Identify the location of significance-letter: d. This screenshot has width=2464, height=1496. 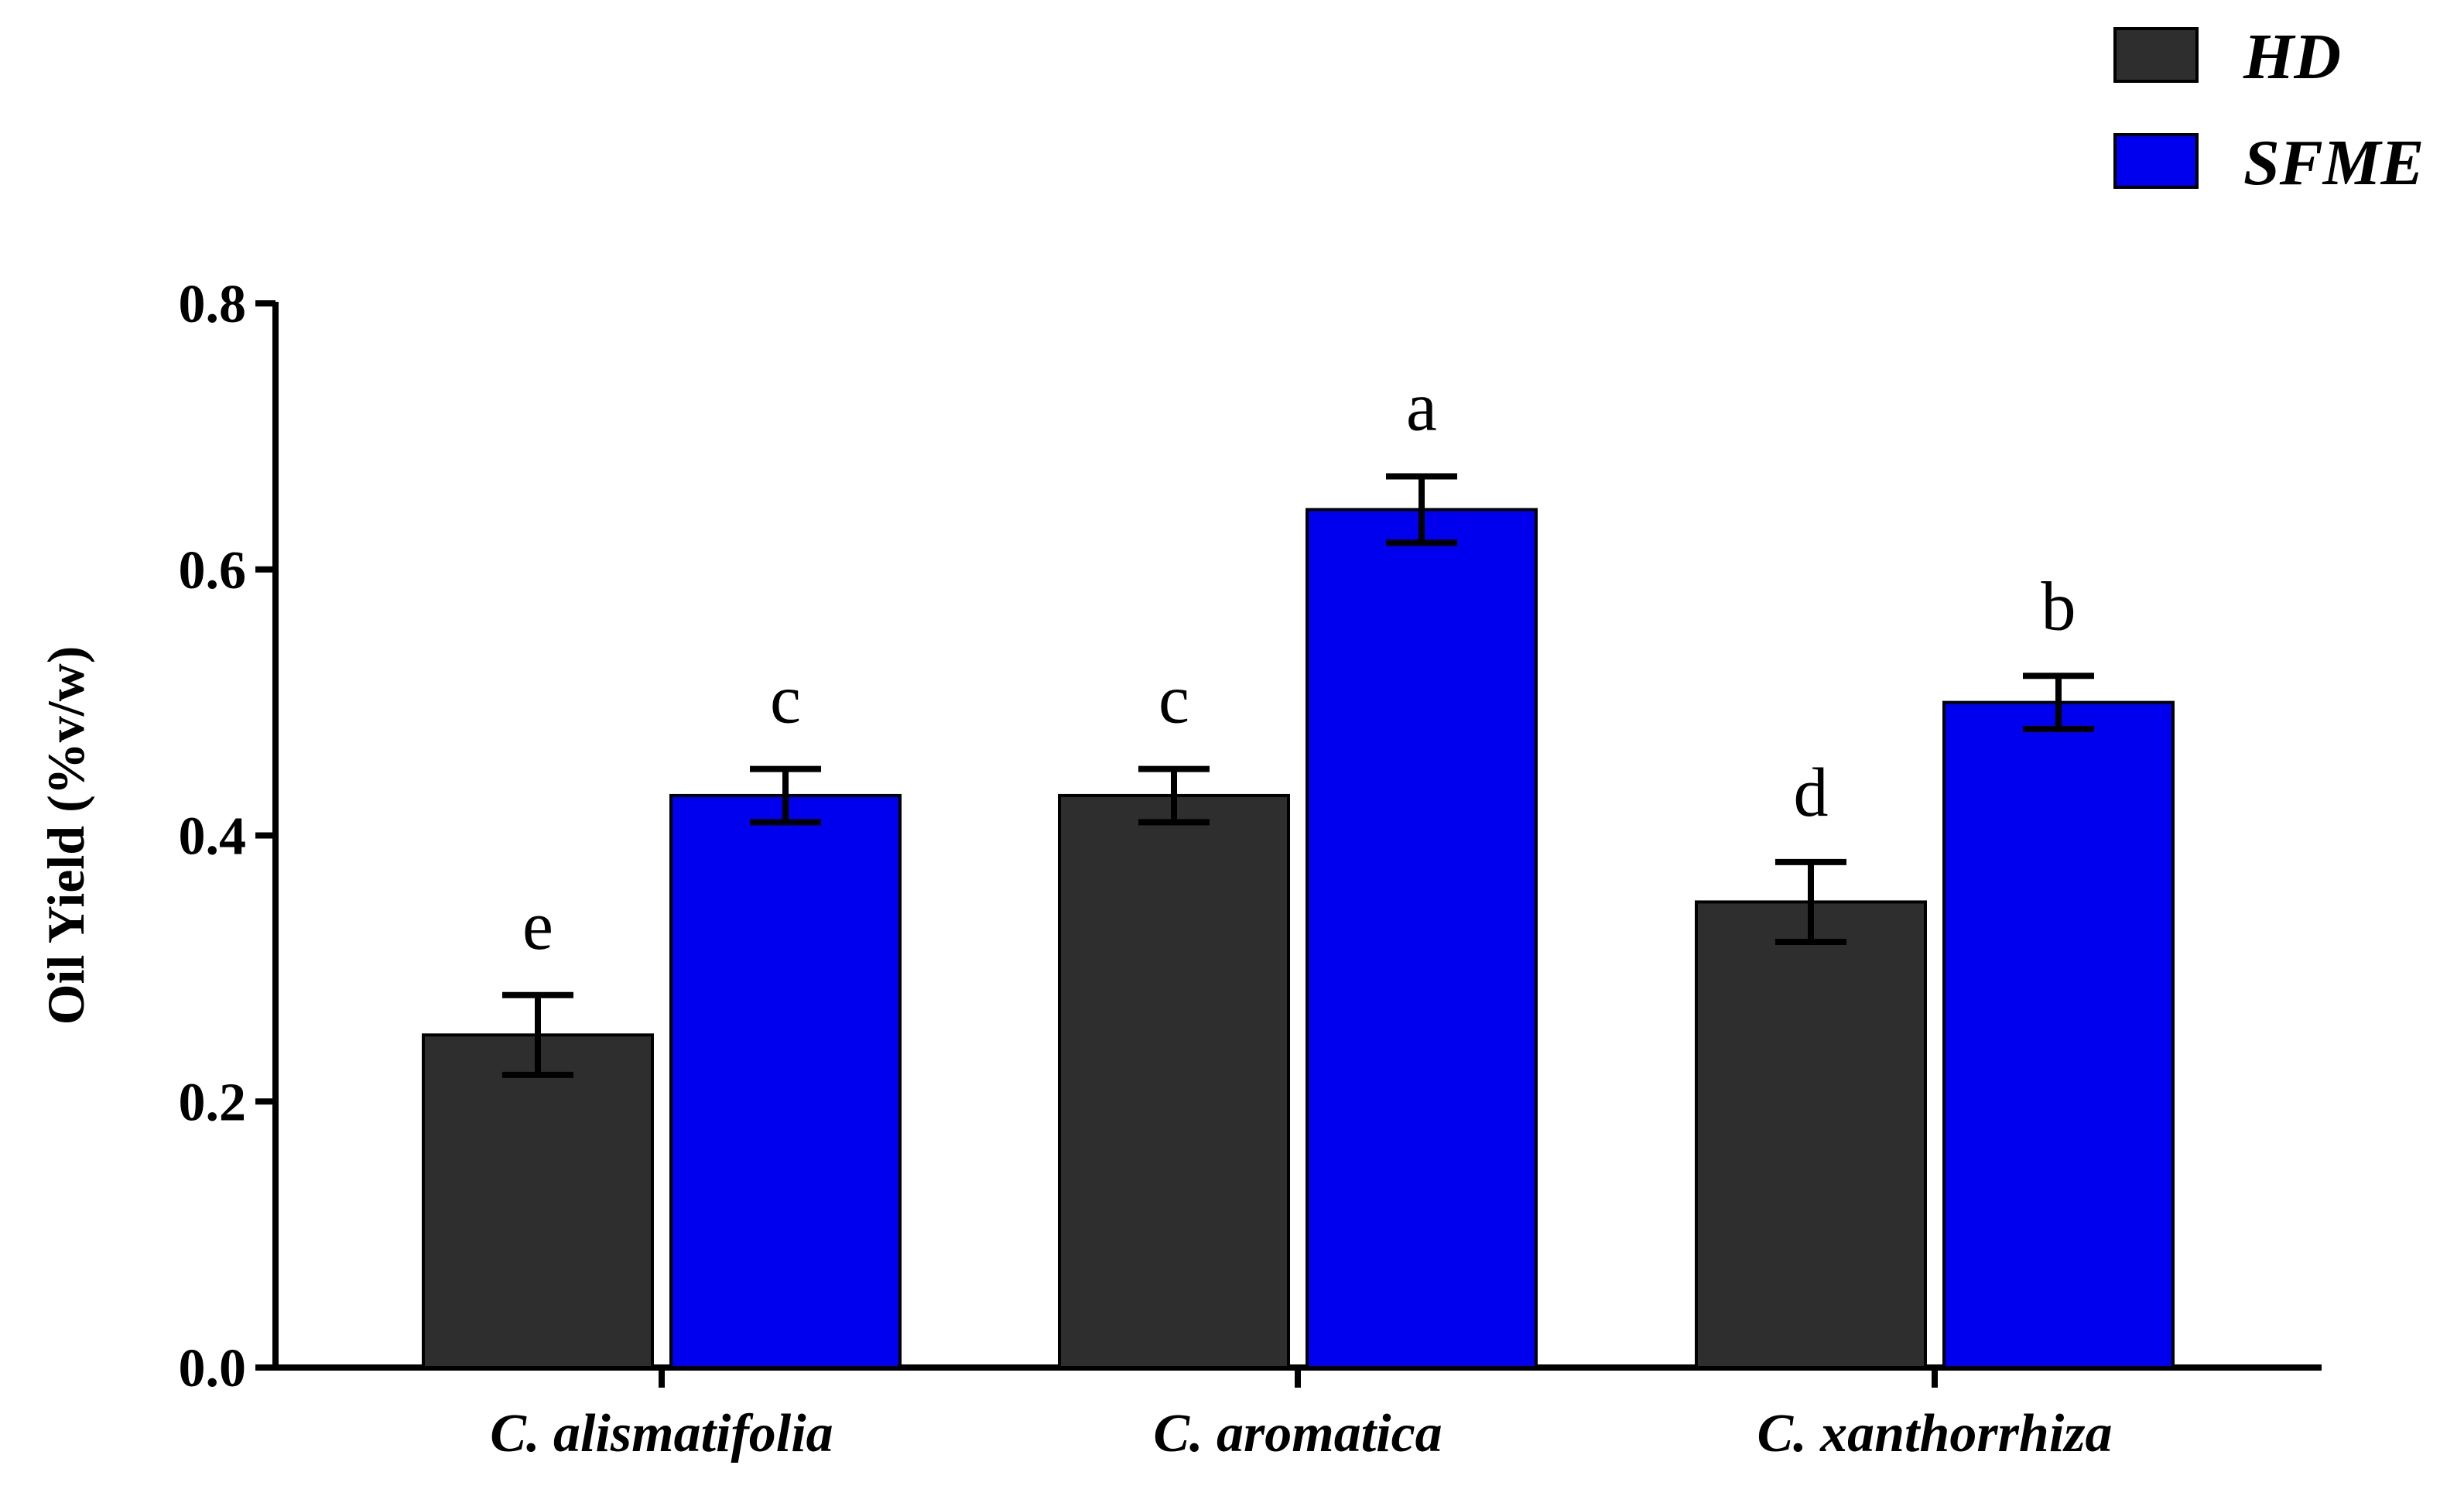
(1811, 793).